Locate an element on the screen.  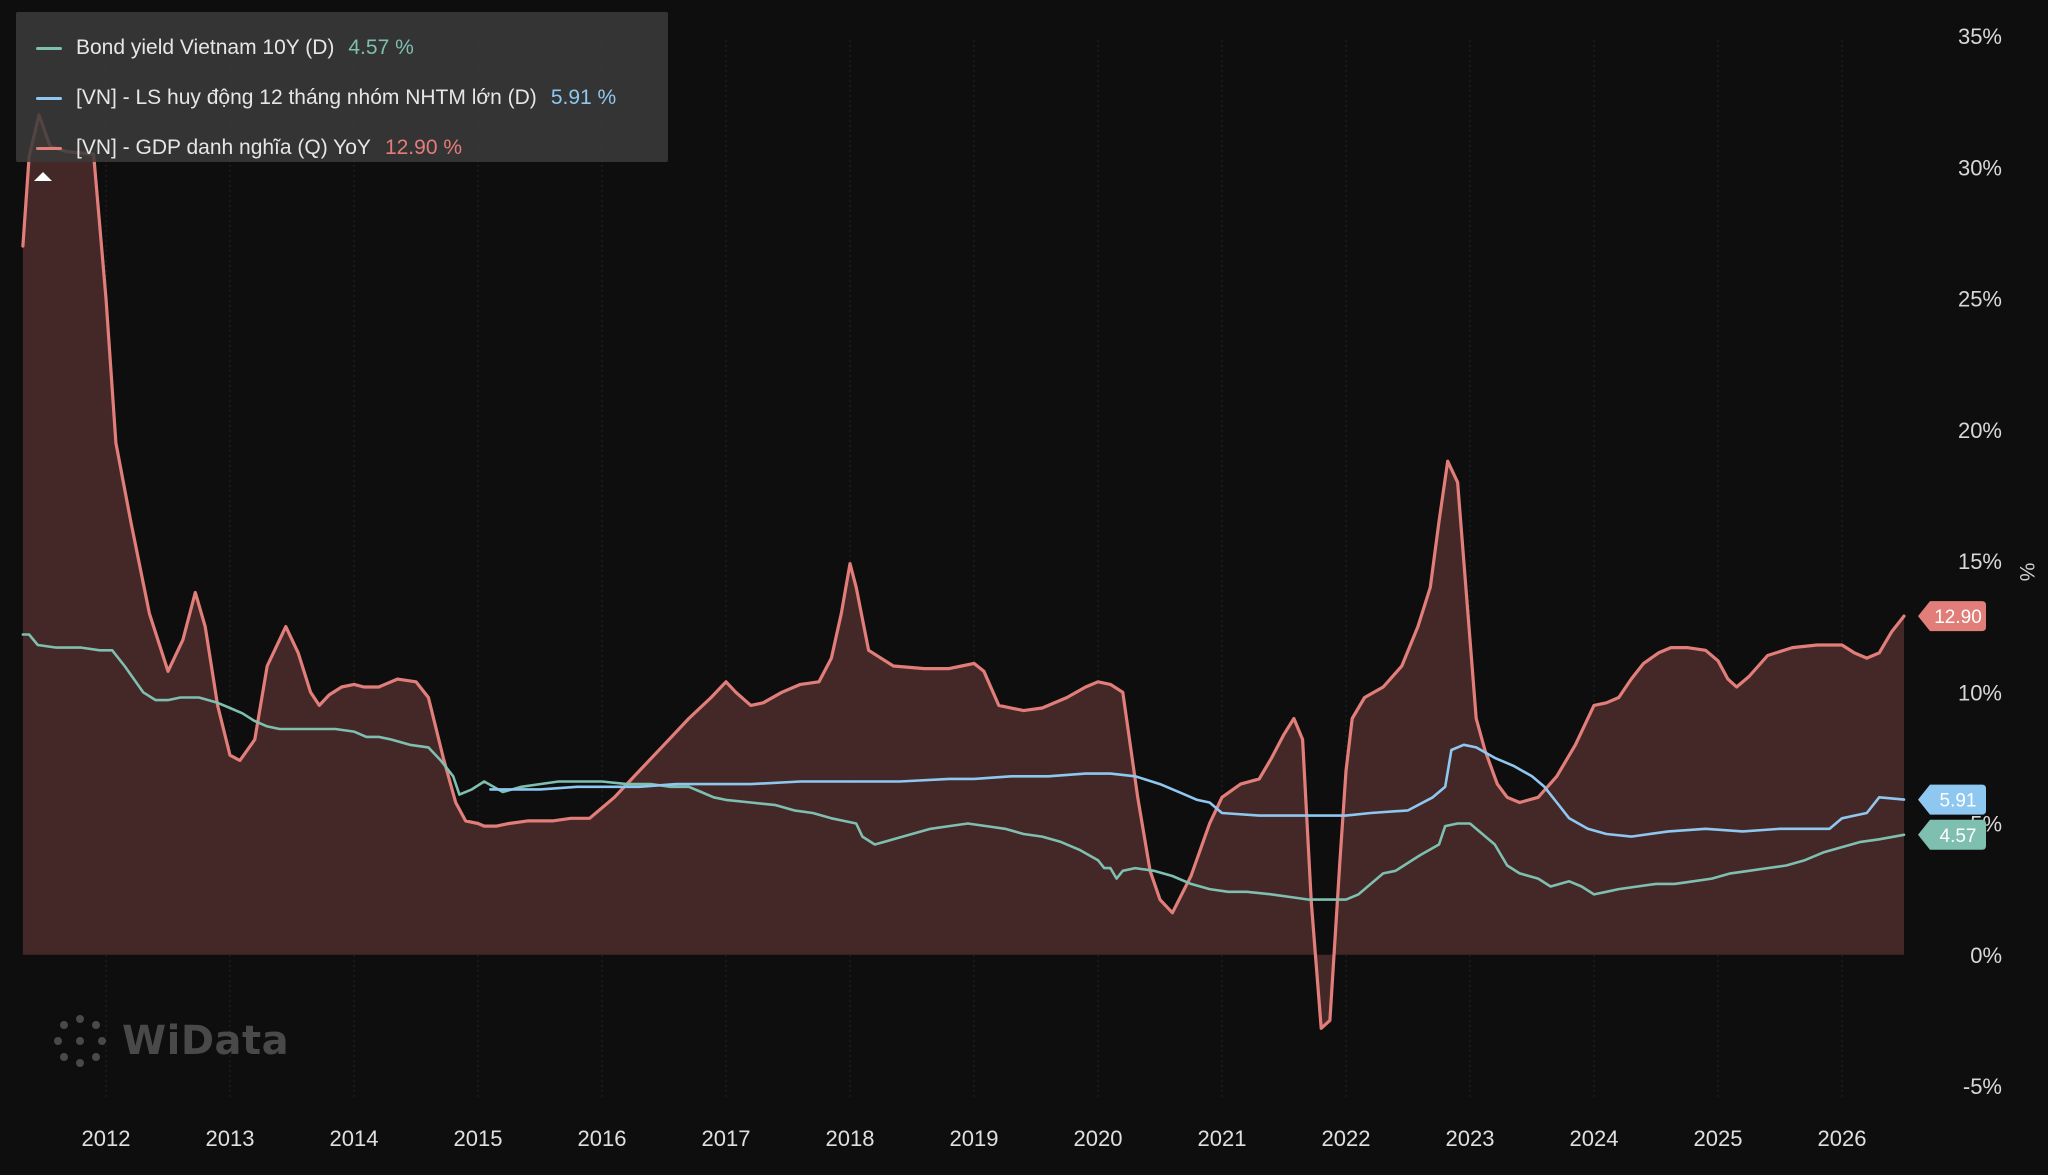
last-value-badge-gdp: 12.90 is located at coordinates (1952, 616).